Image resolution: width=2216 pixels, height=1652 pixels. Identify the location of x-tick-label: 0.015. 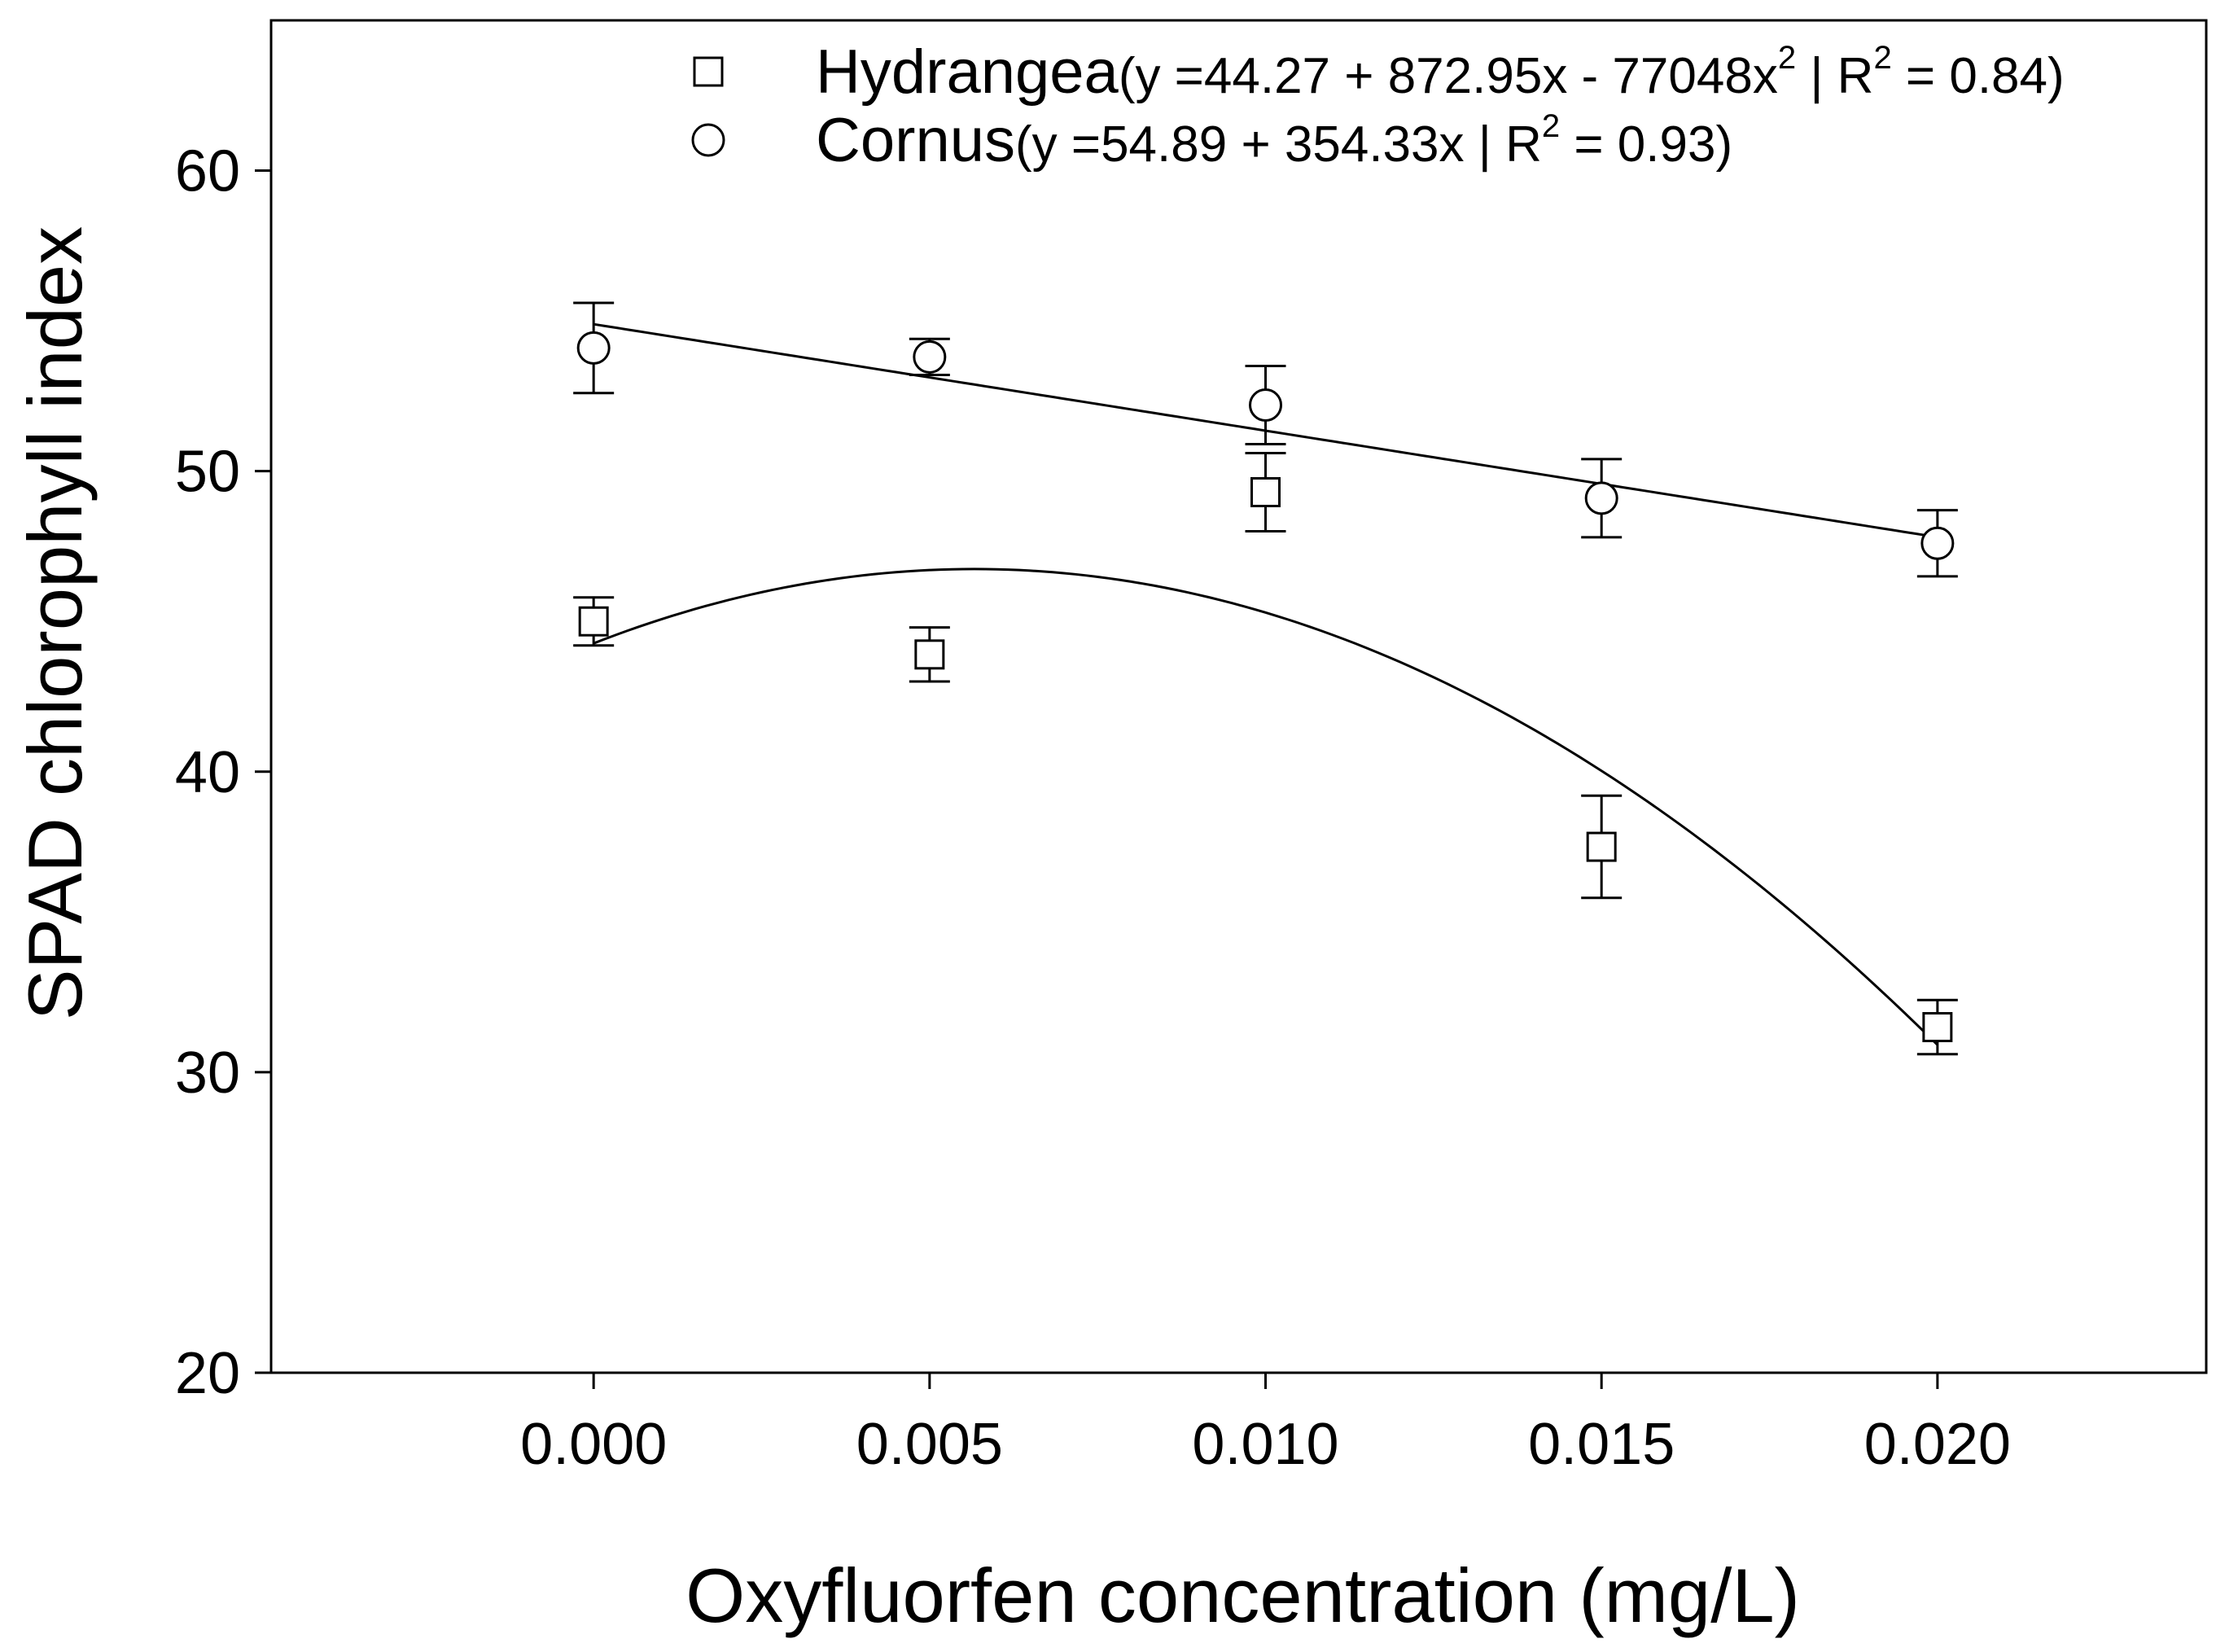
(1601, 1444).